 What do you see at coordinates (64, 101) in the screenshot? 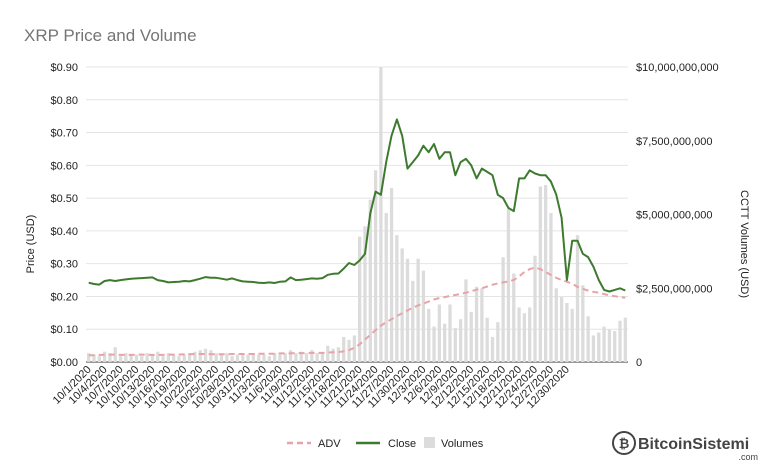
I see `left-tick-label: $0.80` at bounding box center [64, 101].